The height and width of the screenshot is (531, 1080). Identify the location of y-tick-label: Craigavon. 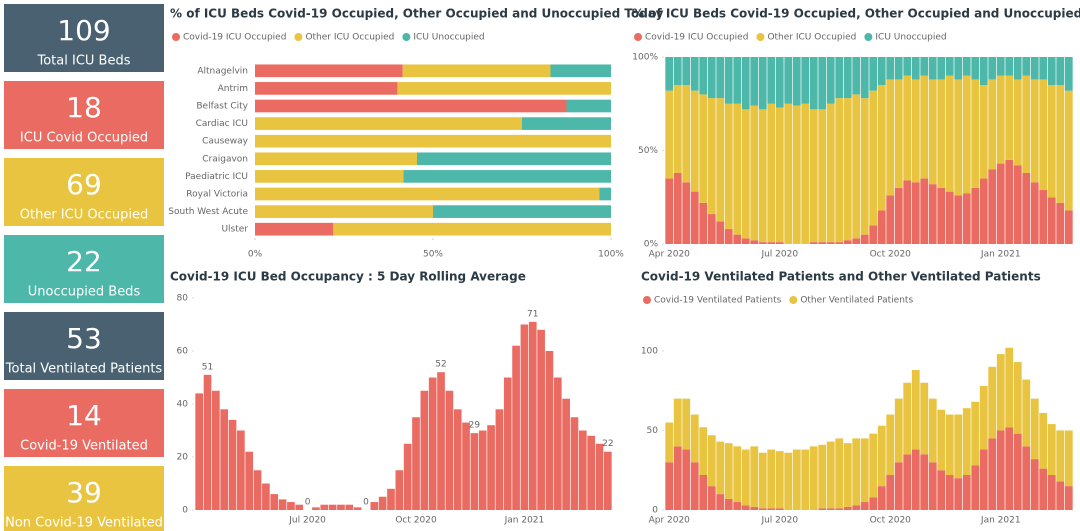
(225, 159).